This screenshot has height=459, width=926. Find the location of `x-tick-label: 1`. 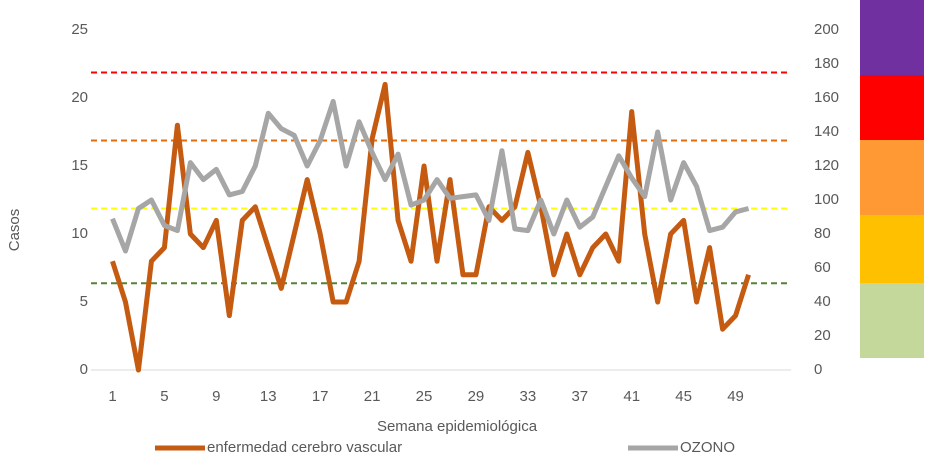

x-tick-label: 1 is located at coordinates (112, 396).